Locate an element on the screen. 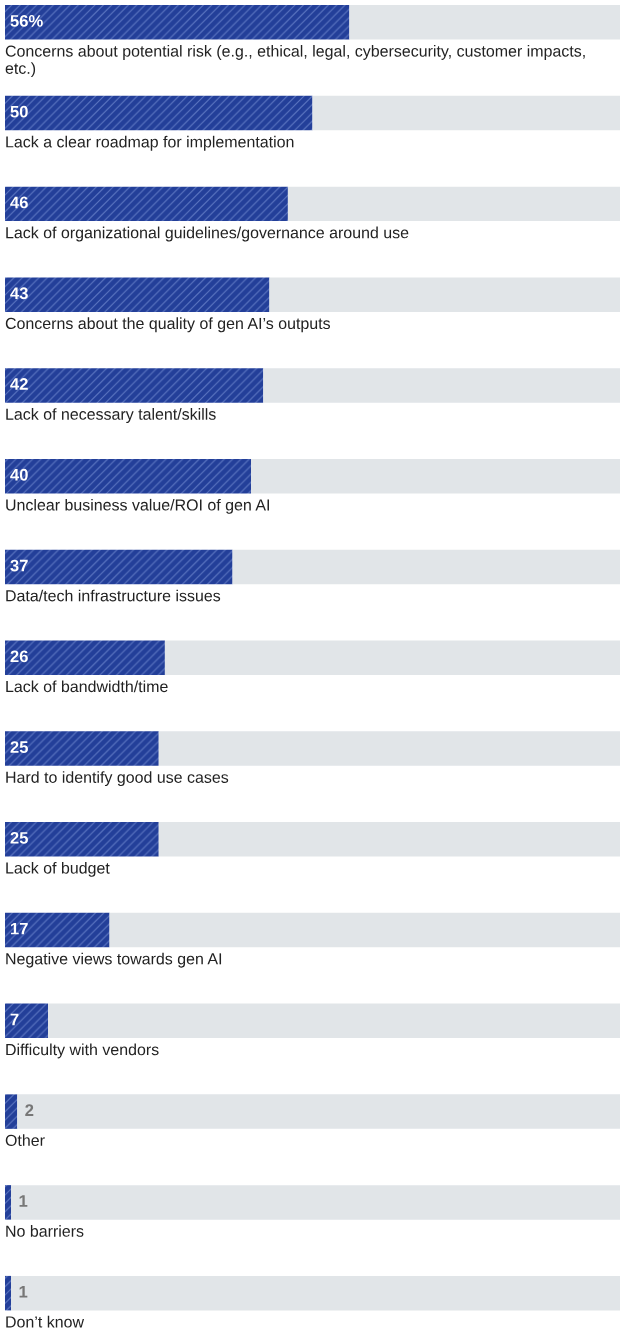  y-tick-label: Don’t know is located at coordinates (45, 1321).